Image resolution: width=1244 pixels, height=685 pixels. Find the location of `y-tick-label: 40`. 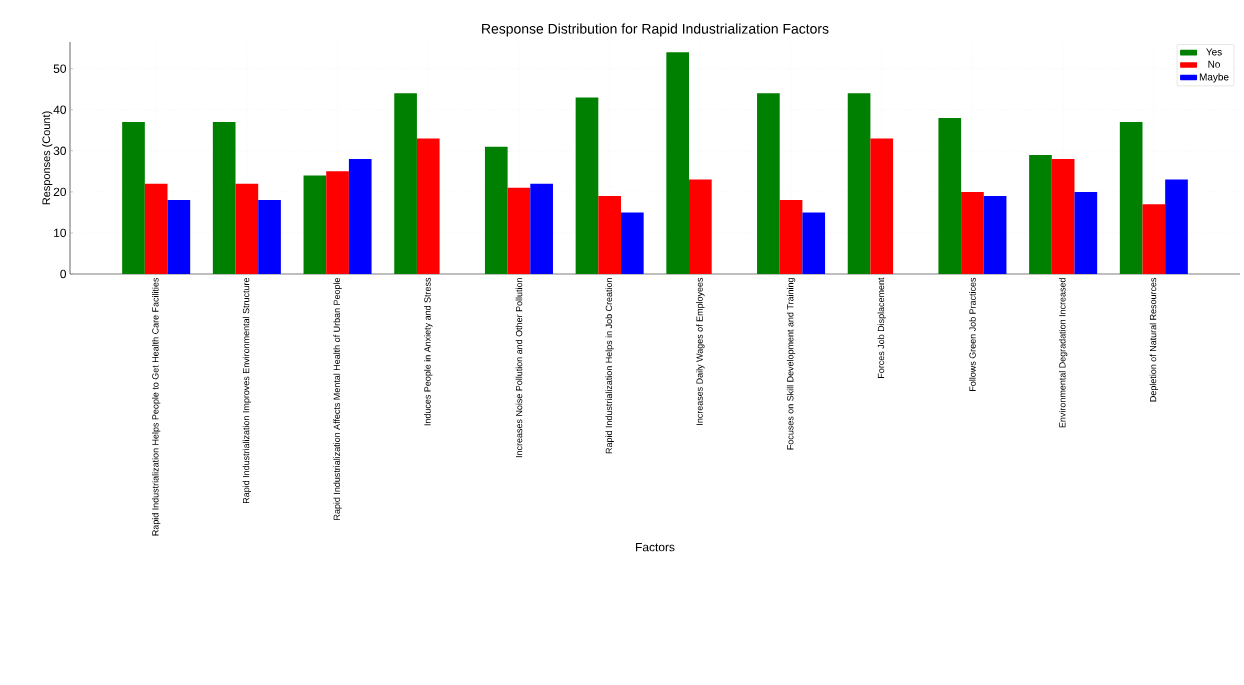

y-tick-label: 40 is located at coordinates (60, 109).